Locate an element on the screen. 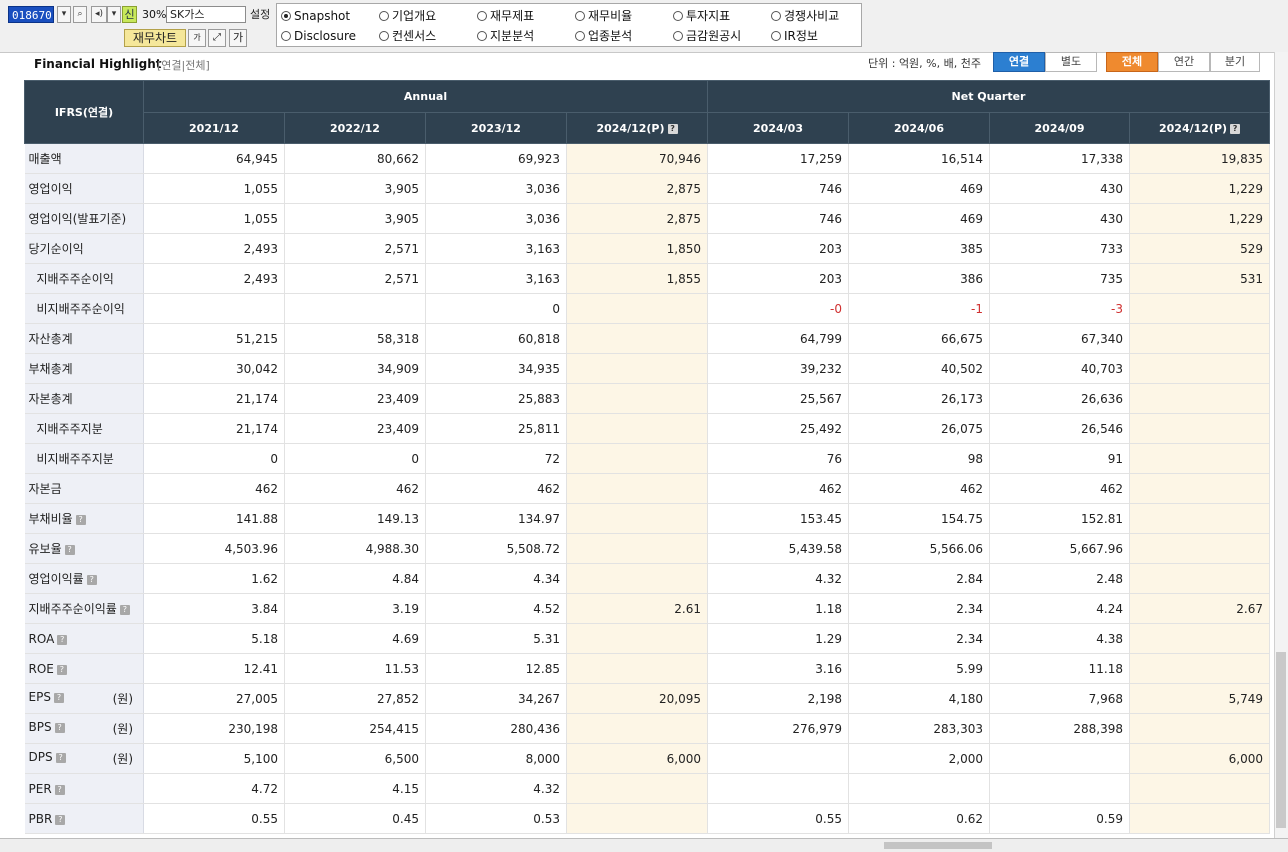  row-label: ROA? is located at coordinates (84, 638).